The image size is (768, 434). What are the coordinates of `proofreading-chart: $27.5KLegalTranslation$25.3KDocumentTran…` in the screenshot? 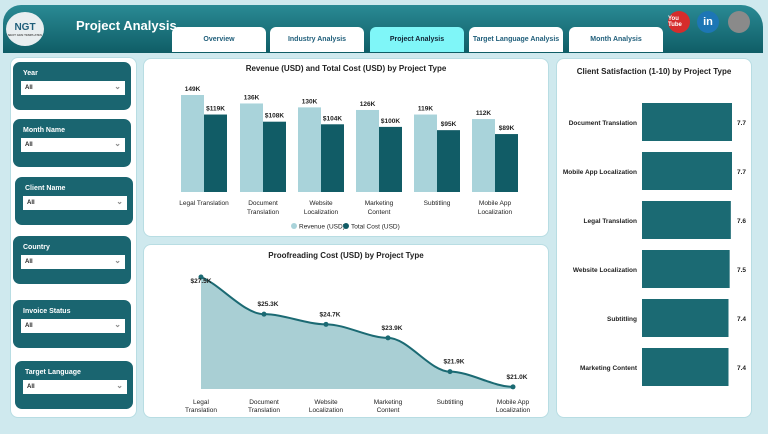 It's located at (358, 344).